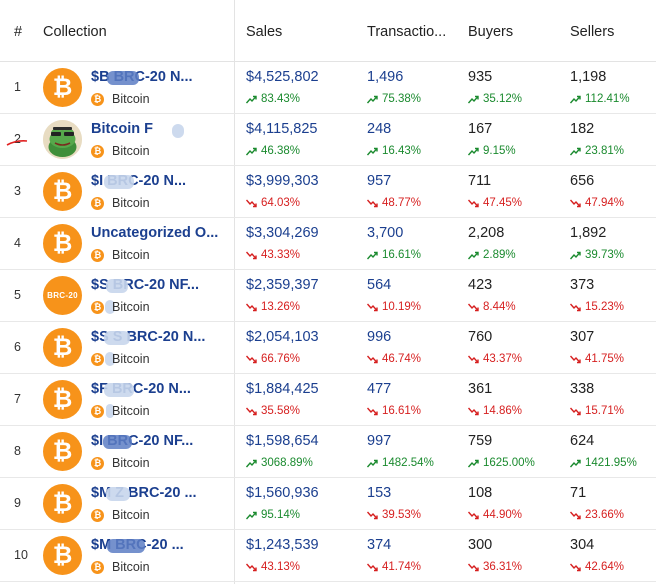 This screenshot has width=656, height=584. I want to click on collection-header: Collection, so click(75, 32).